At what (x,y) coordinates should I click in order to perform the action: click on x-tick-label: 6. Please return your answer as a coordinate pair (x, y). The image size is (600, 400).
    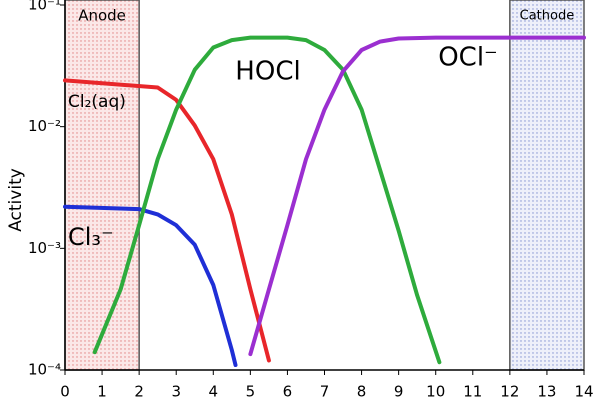
    Looking at the image, I should click on (288, 391).